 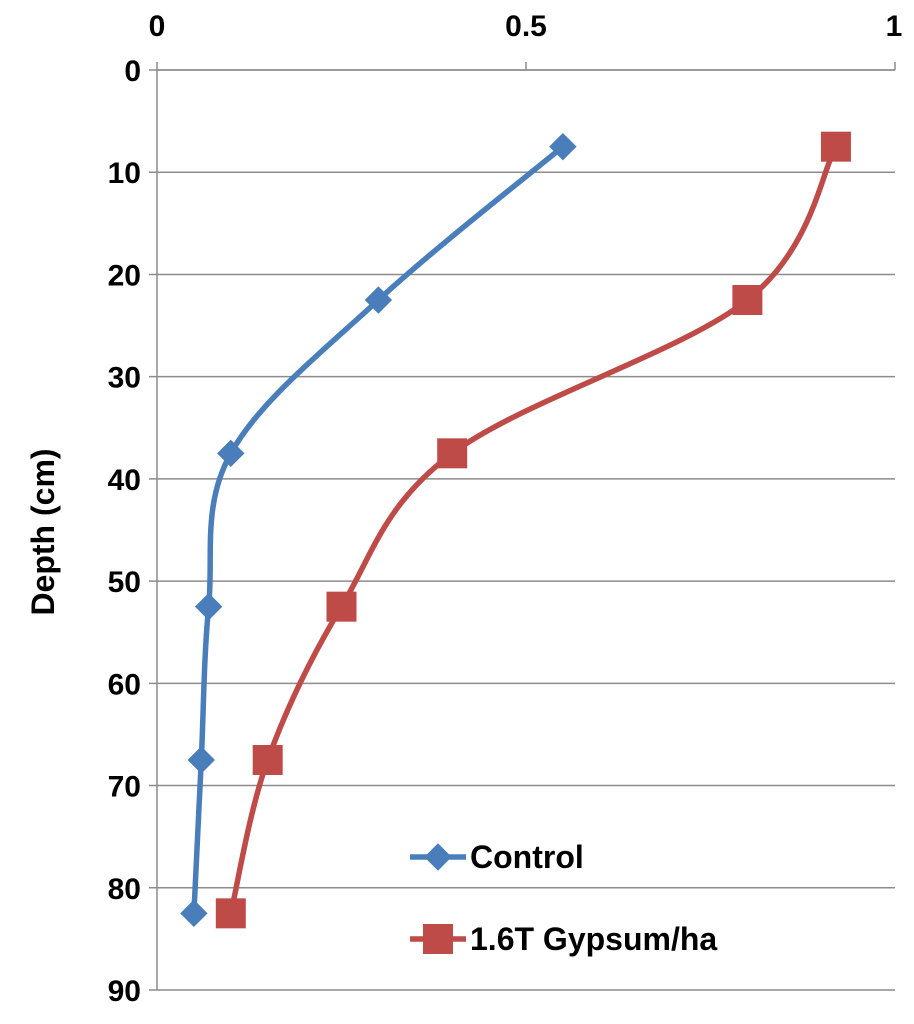 What do you see at coordinates (124, 787) in the screenshot?
I see `y-tick-label: 70` at bounding box center [124, 787].